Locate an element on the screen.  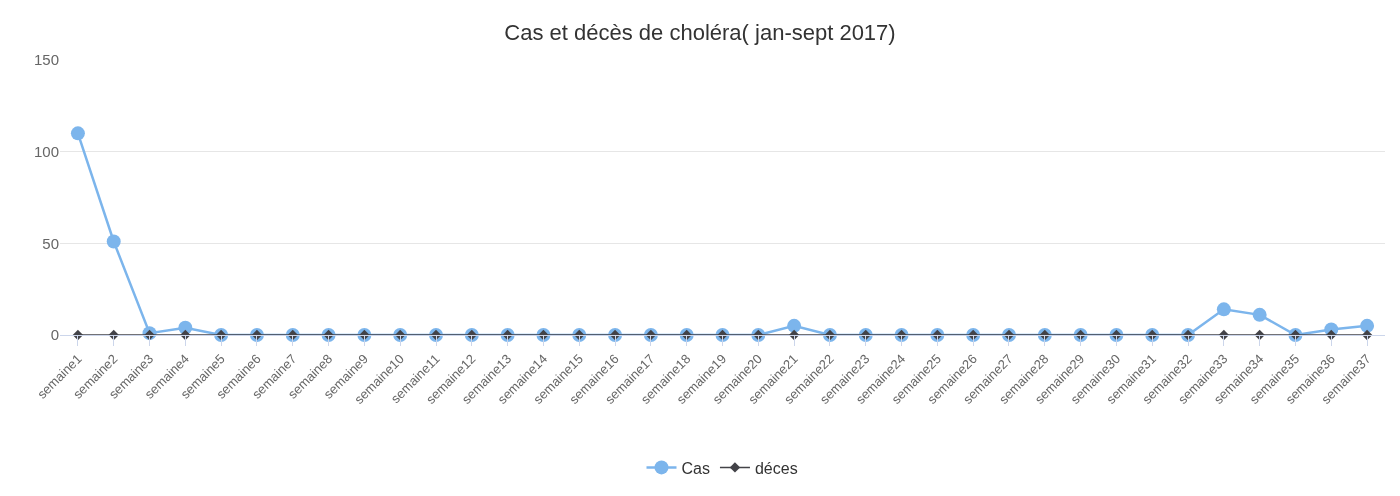
y-tick-label: 150 is located at coordinates (46, 60).